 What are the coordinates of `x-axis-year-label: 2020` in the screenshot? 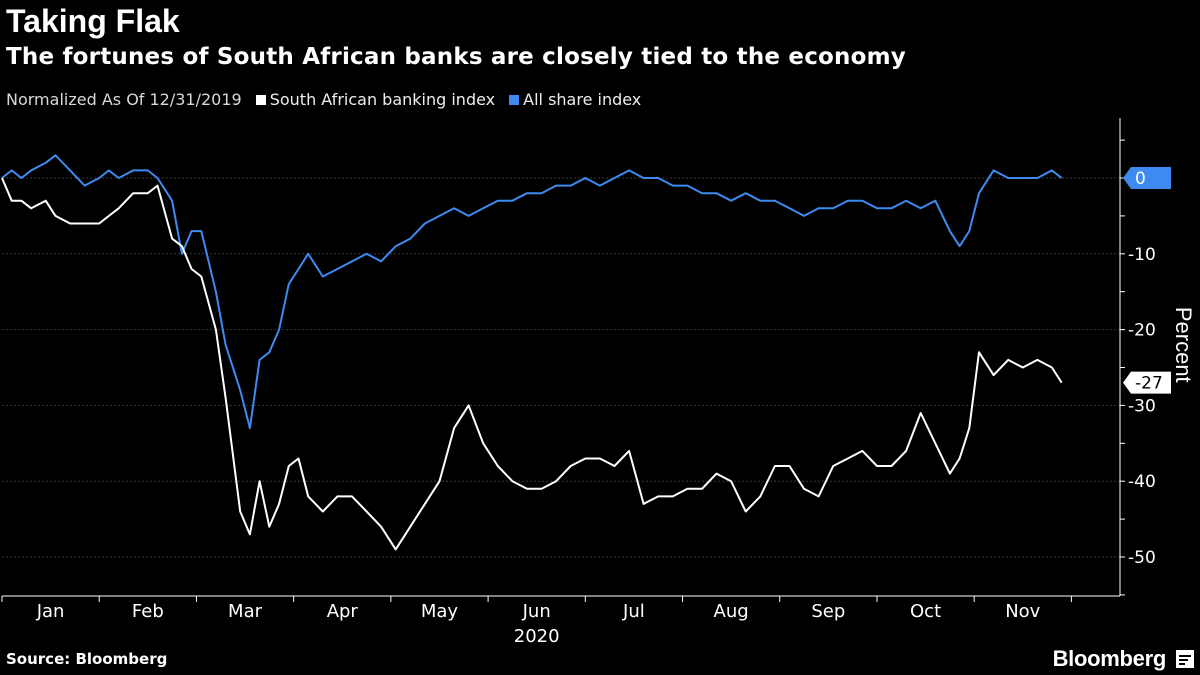 It's located at (537, 636).